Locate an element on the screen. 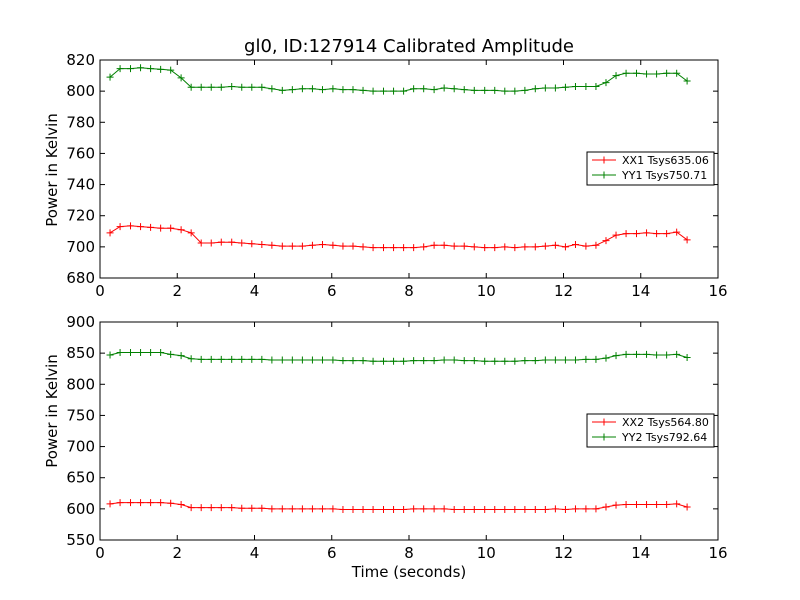 This screenshot has height=600, width=800. y-tick-label: 740 is located at coordinates (80, 185).